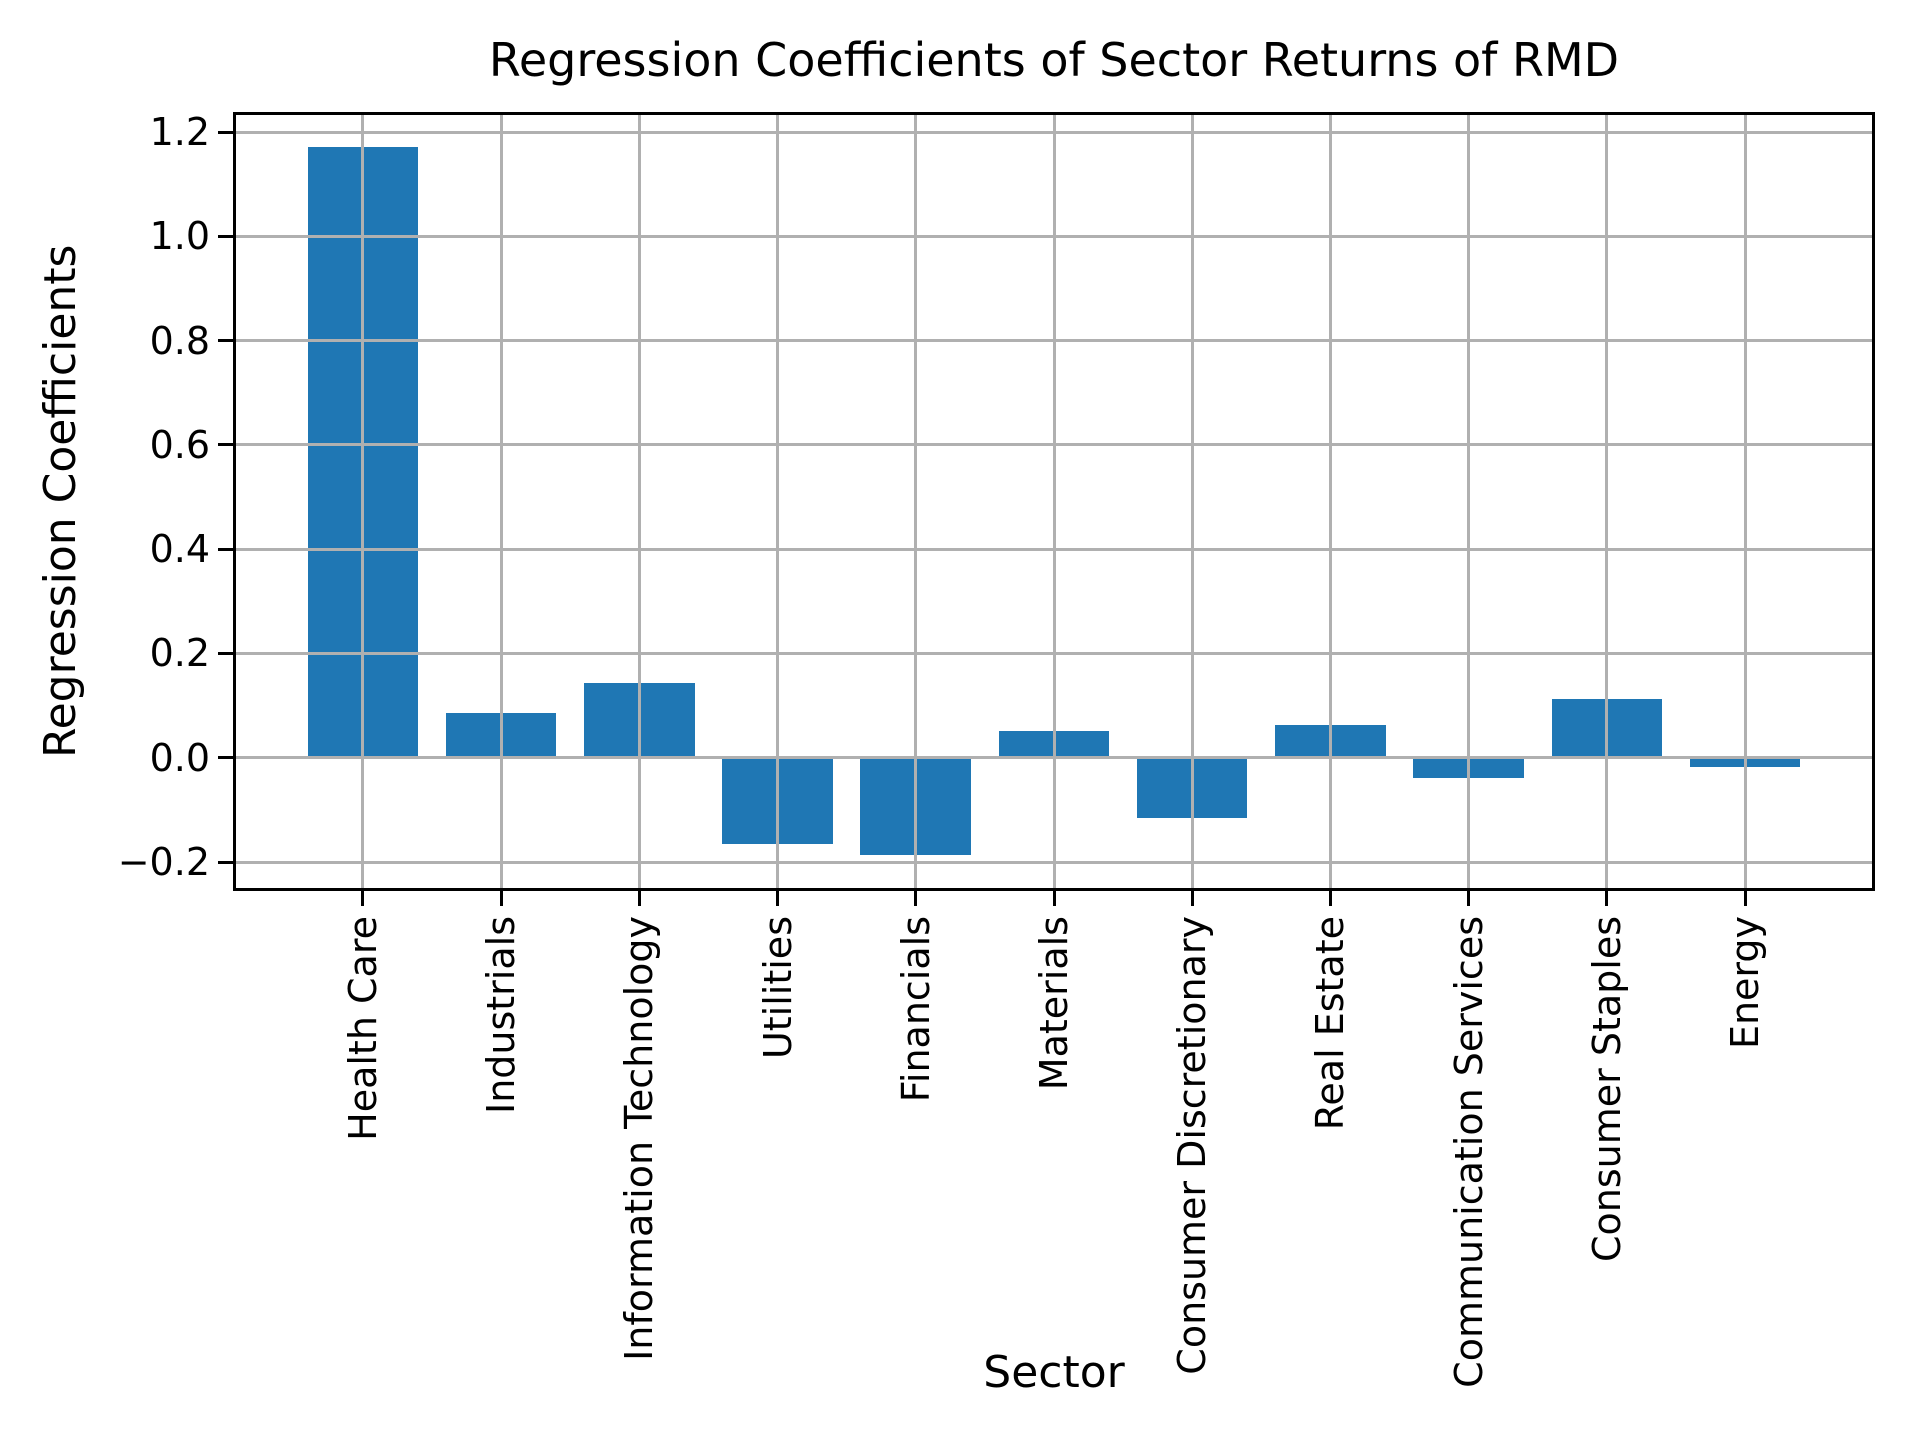 This screenshot has height=1440, width=1920. I want to click on y-tick-label-0.0: 0.0, so click(179, 757).